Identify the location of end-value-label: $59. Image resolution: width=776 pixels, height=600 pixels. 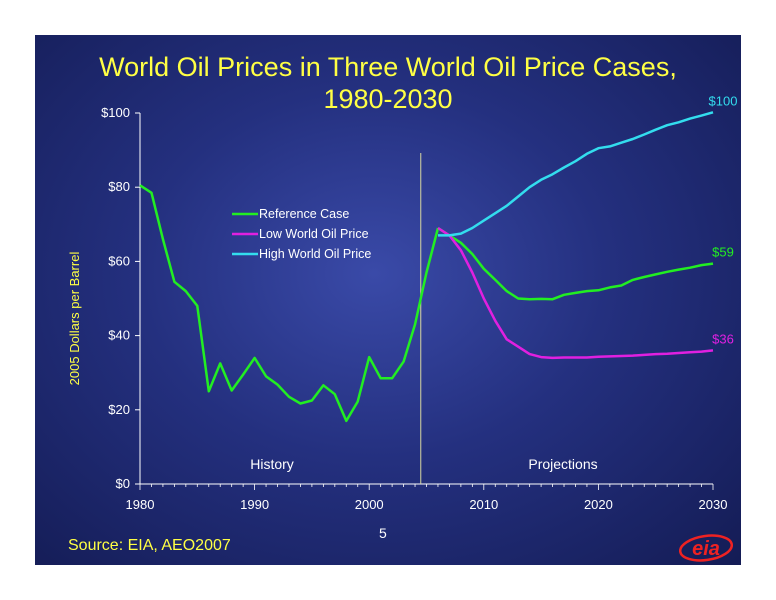
(723, 252).